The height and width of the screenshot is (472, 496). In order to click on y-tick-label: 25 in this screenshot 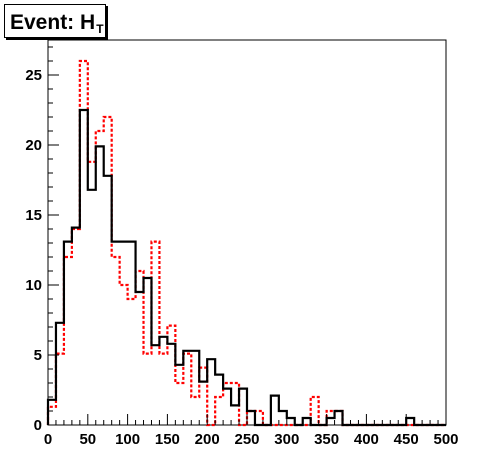, I will do `click(33, 75)`.